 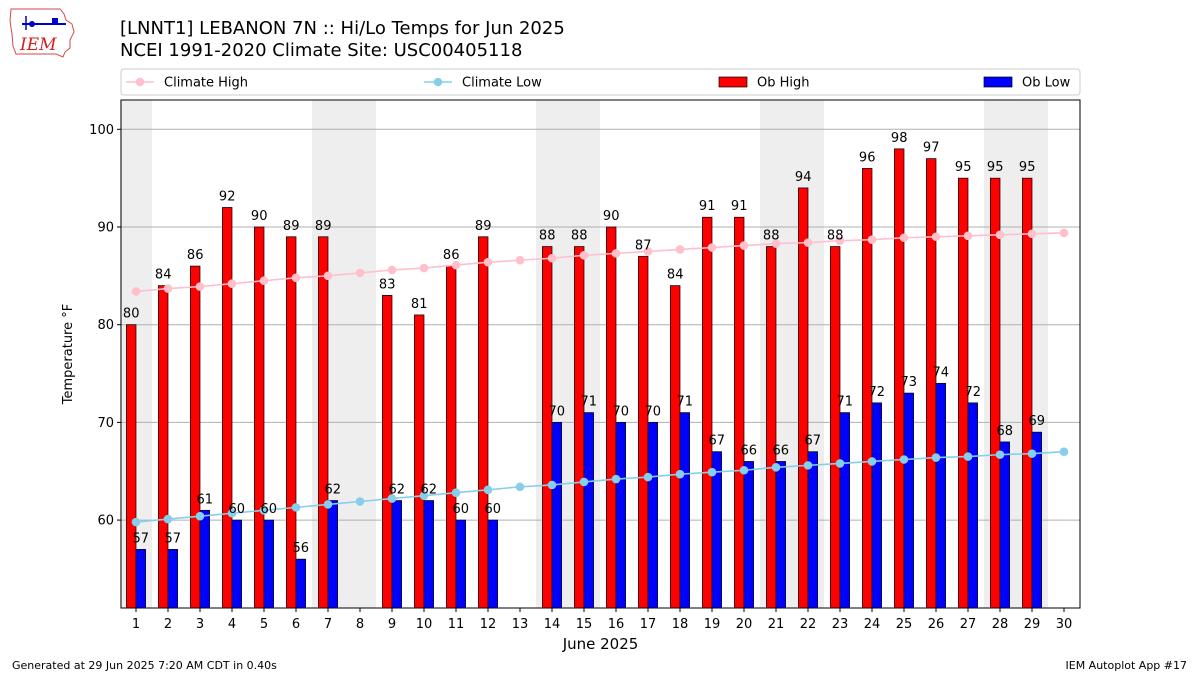 What do you see at coordinates (813, 441) in the screenshot?
I see `ob-low-label: 67` at bounding box center [813, 441].